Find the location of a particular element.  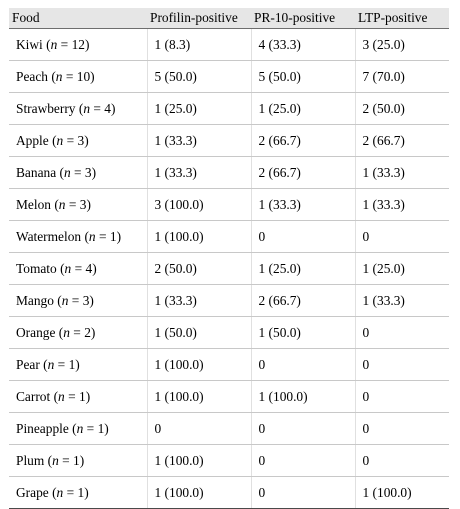

cell-food: Orange (n = 2) is located at coordinates (78, 332).